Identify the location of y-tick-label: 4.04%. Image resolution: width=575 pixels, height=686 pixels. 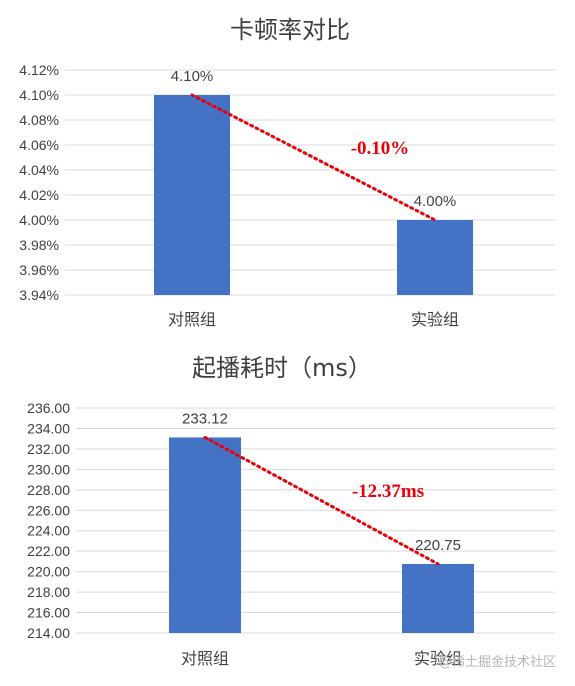
(39, 170).